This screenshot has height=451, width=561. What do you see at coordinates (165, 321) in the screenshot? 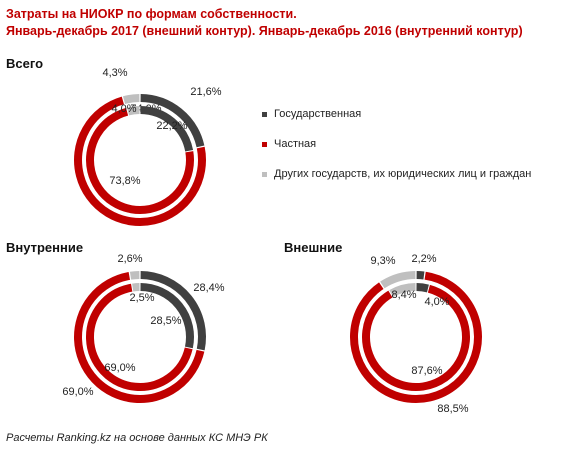
I see `donut-1-ring-1-label-gos: 28,5%` at bounding box center [165, 321].